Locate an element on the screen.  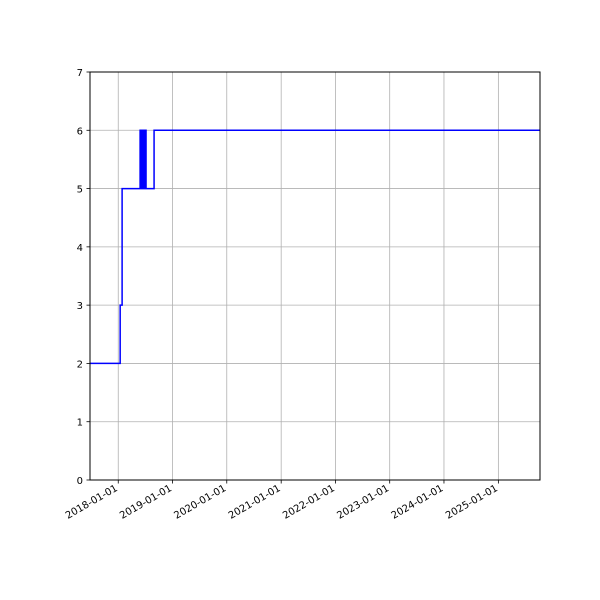
x-tick-label: 2023-01-01 is located at coordinates (363, 502).